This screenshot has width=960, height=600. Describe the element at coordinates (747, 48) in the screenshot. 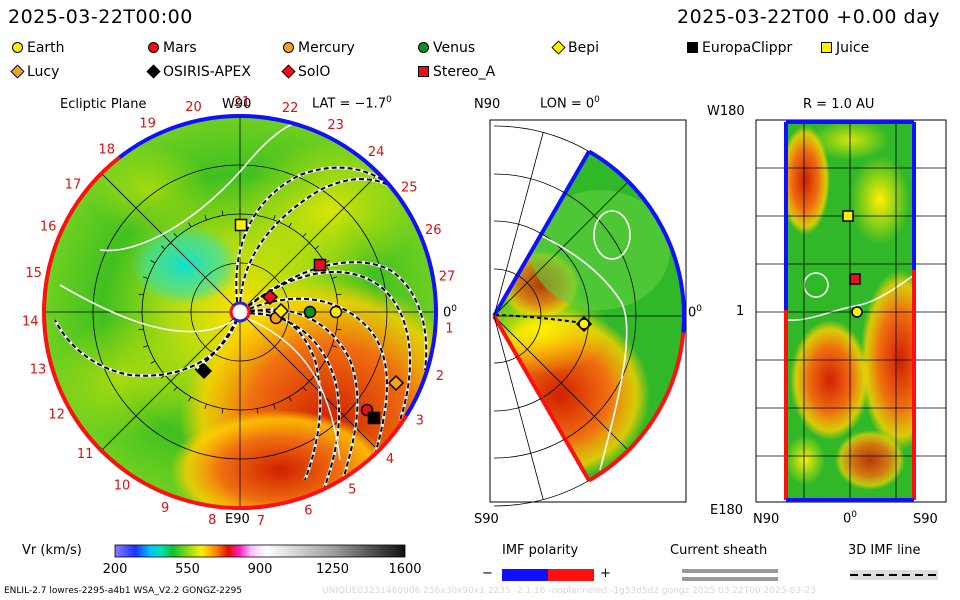

I see `legend-label: EuropaClippr` at that location.